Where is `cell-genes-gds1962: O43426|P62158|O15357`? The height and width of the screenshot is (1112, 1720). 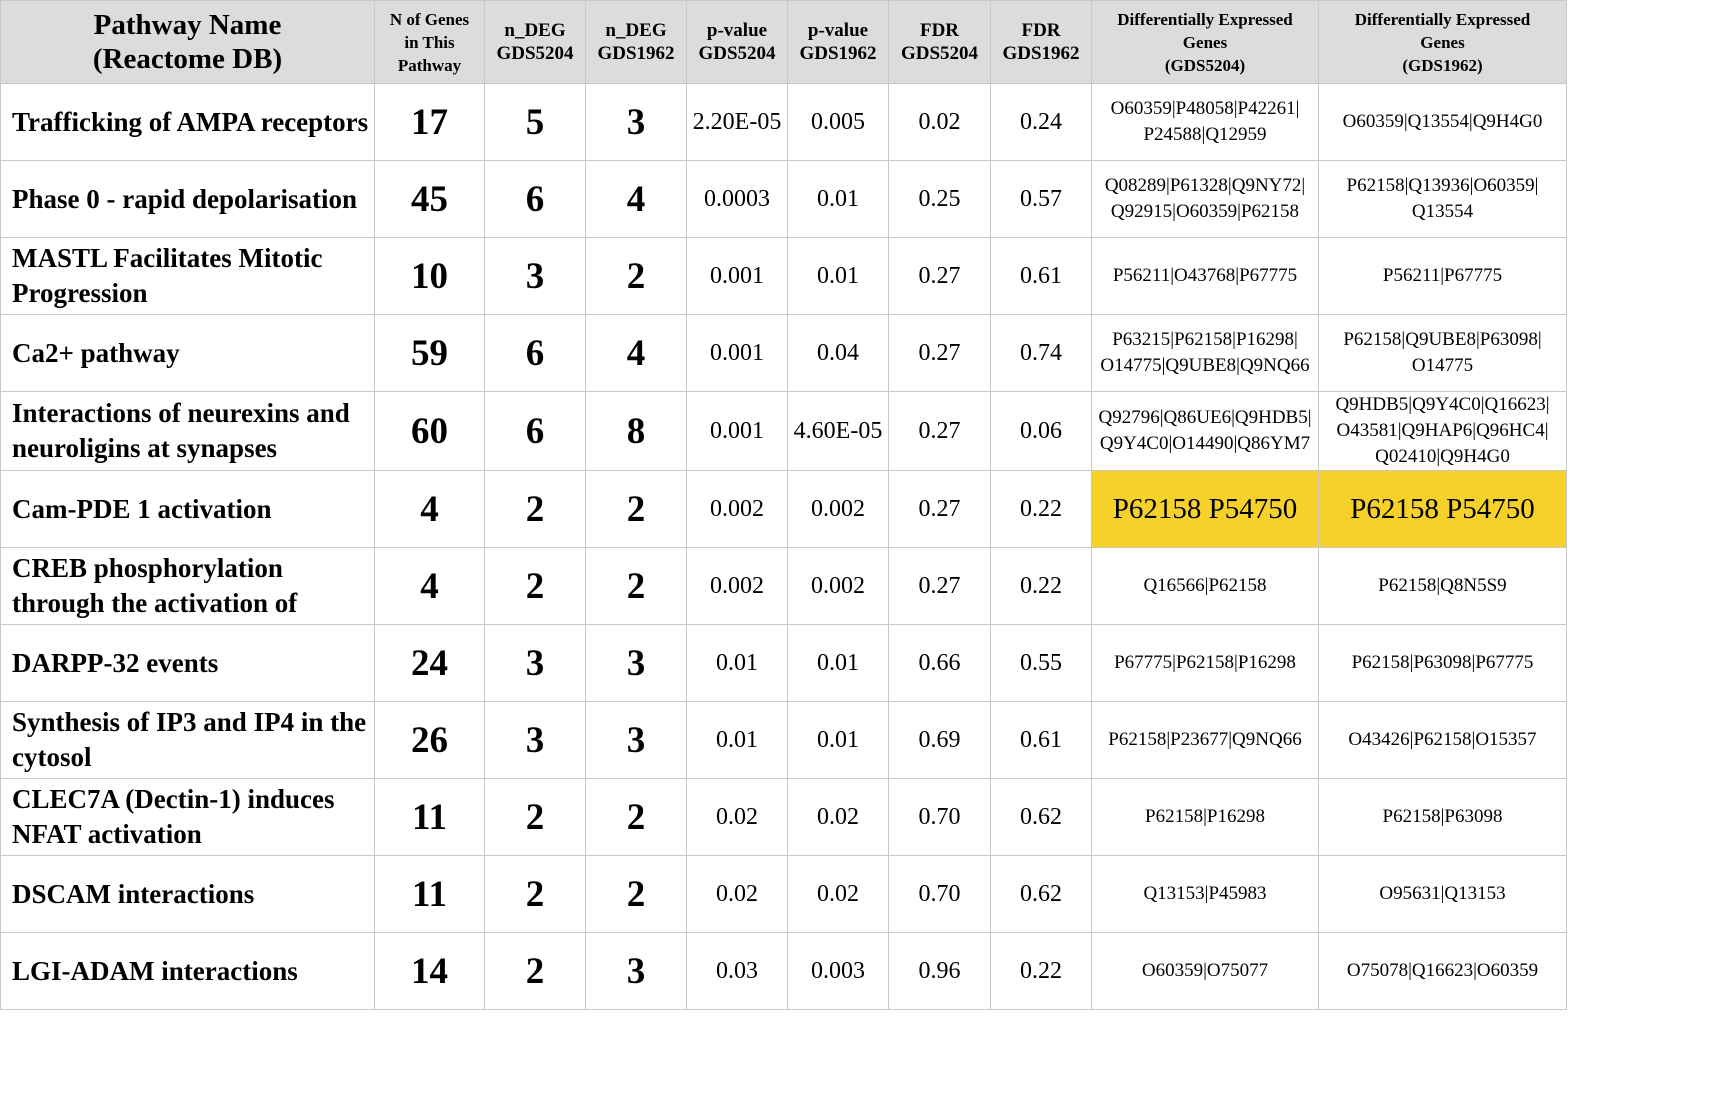
cell-genes-gds1962: O43426|P62158|O15357 is located at coordinates (1442, 740).